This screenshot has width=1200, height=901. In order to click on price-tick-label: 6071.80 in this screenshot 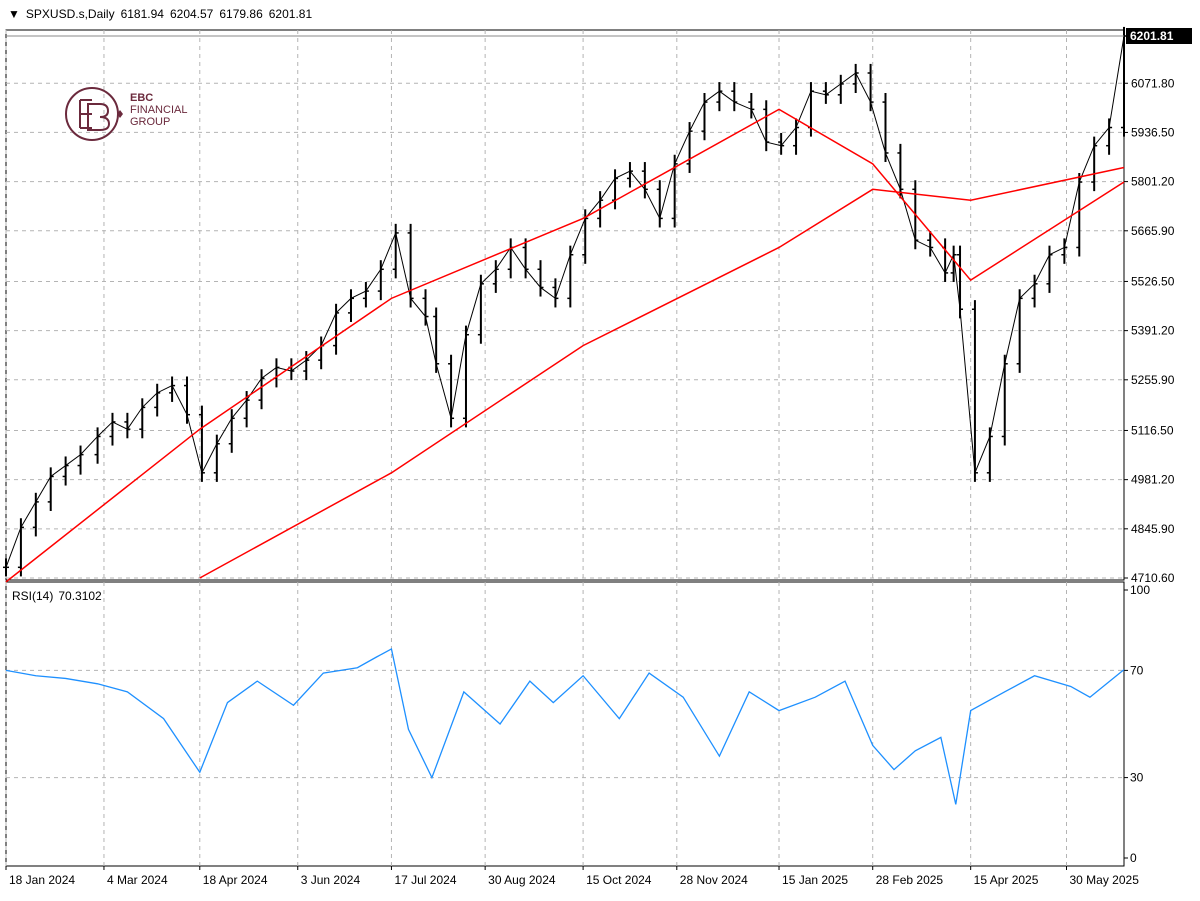, I will do `click(1153, 83)`.